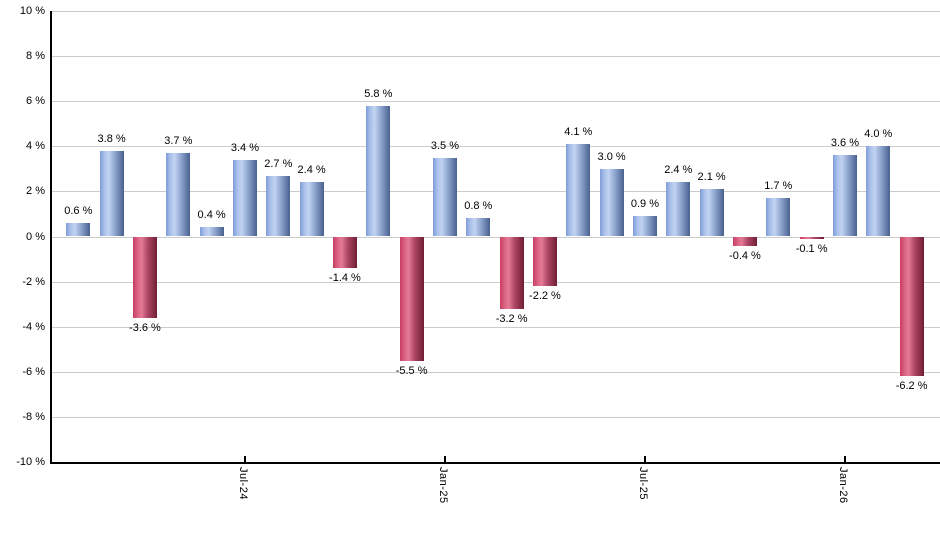 The height and width of the screenshot is (550, 940). What do you see at coordinates (495, 327) in the screenshot?
I see `gridline--4pct` at bounding box center [495, 327].